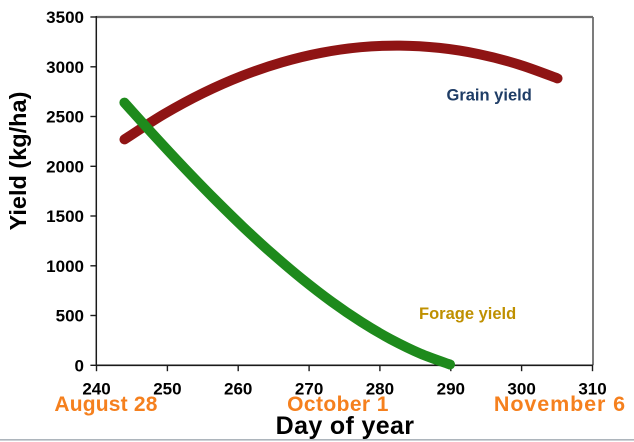  I want to click on svg-text: 1000, so click(65, 266).